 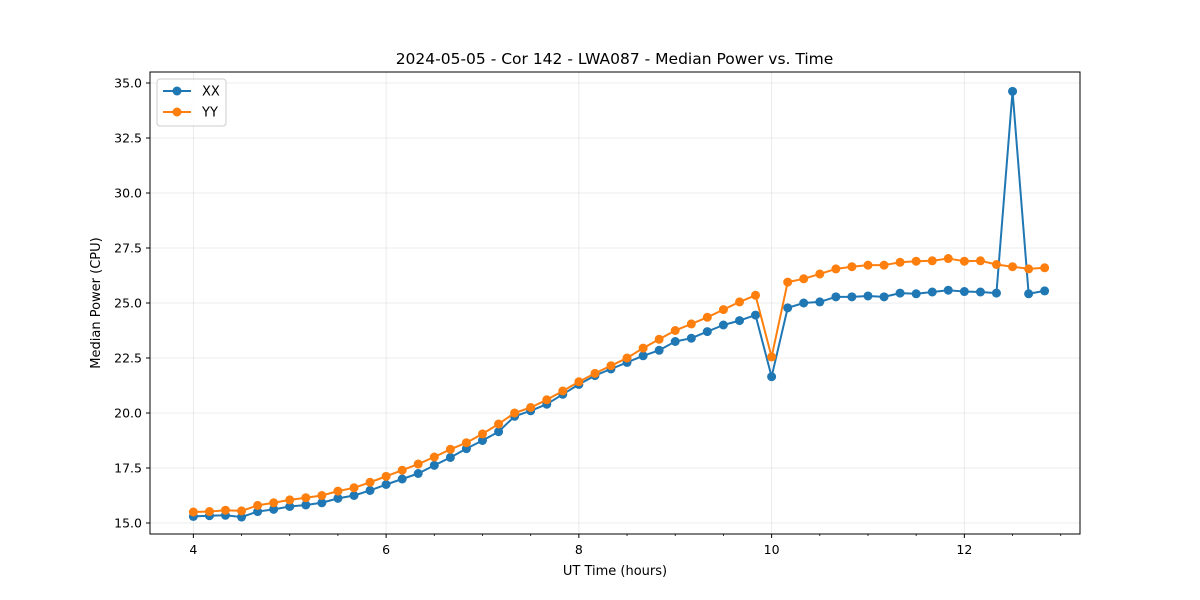 What do you see at coordinates (190, 113) in the screenshot?
I see `legend-entry-yy: YY` at bounding box center [190, 113].